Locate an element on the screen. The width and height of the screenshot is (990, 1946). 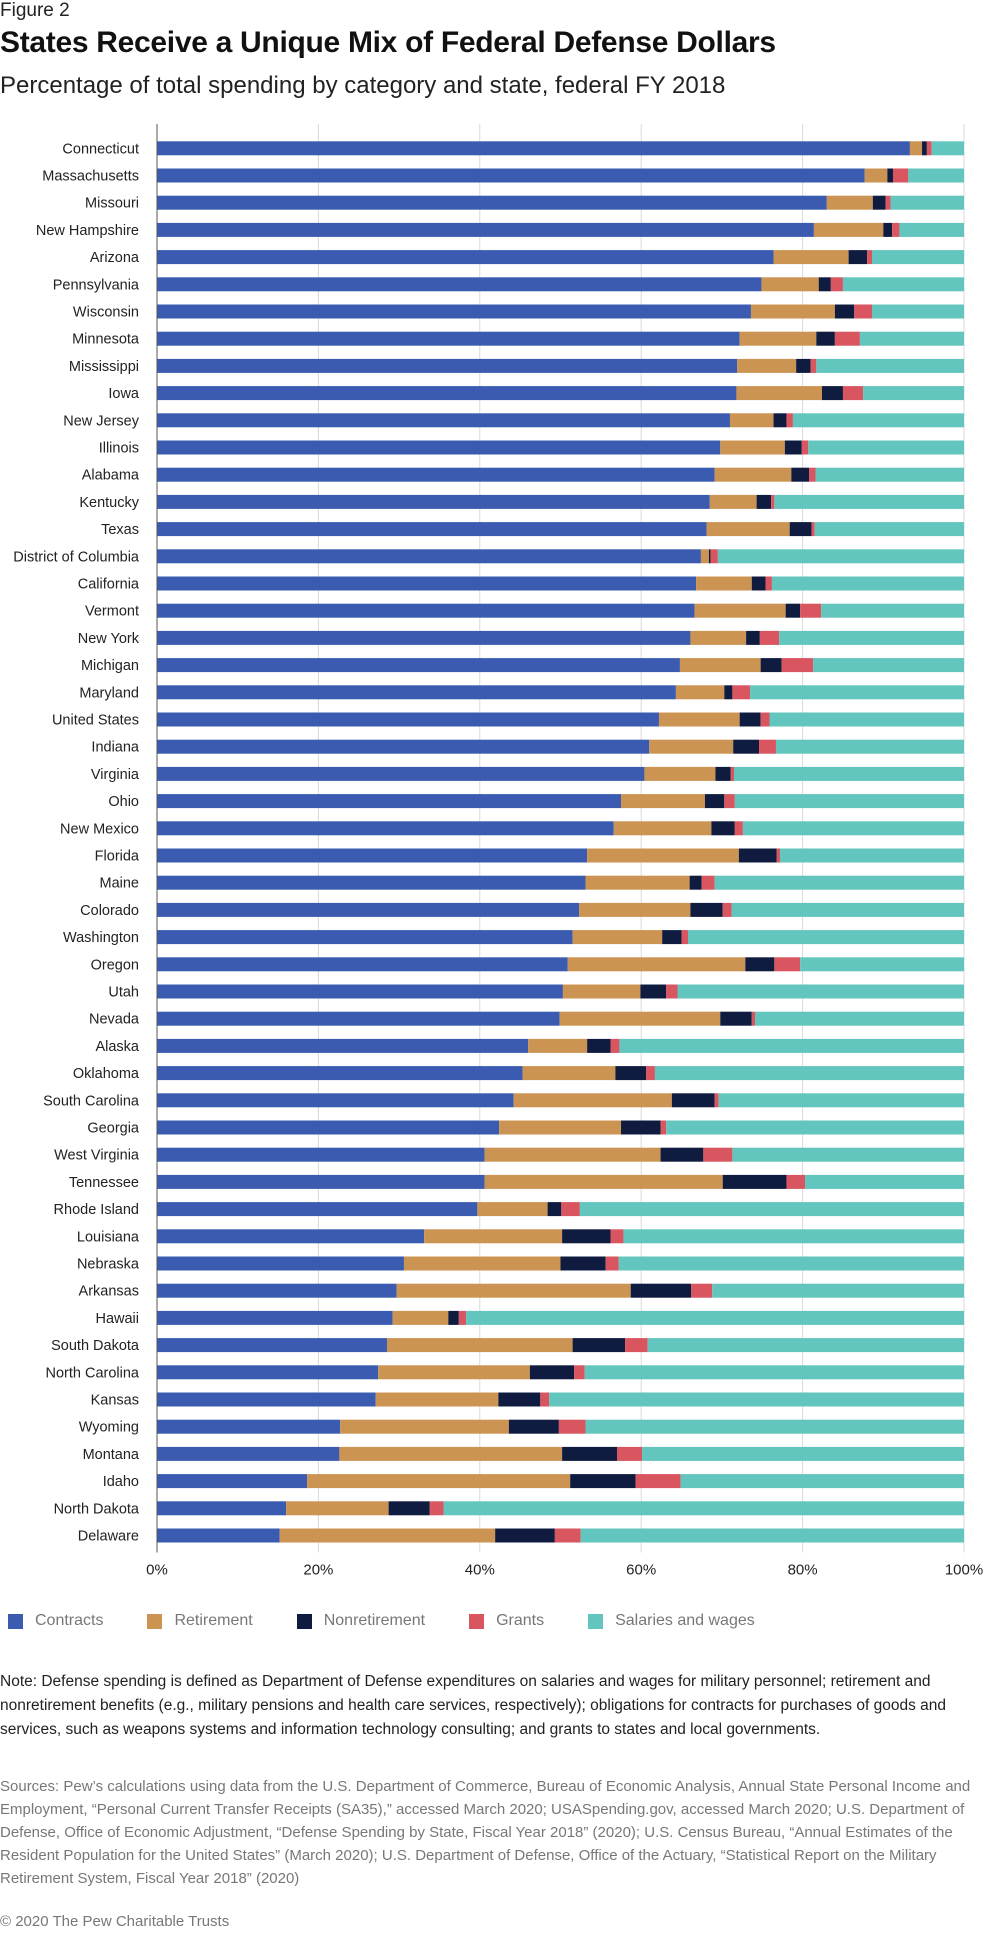
bar-grants-wisconsin is located at coordinates (863, 311).